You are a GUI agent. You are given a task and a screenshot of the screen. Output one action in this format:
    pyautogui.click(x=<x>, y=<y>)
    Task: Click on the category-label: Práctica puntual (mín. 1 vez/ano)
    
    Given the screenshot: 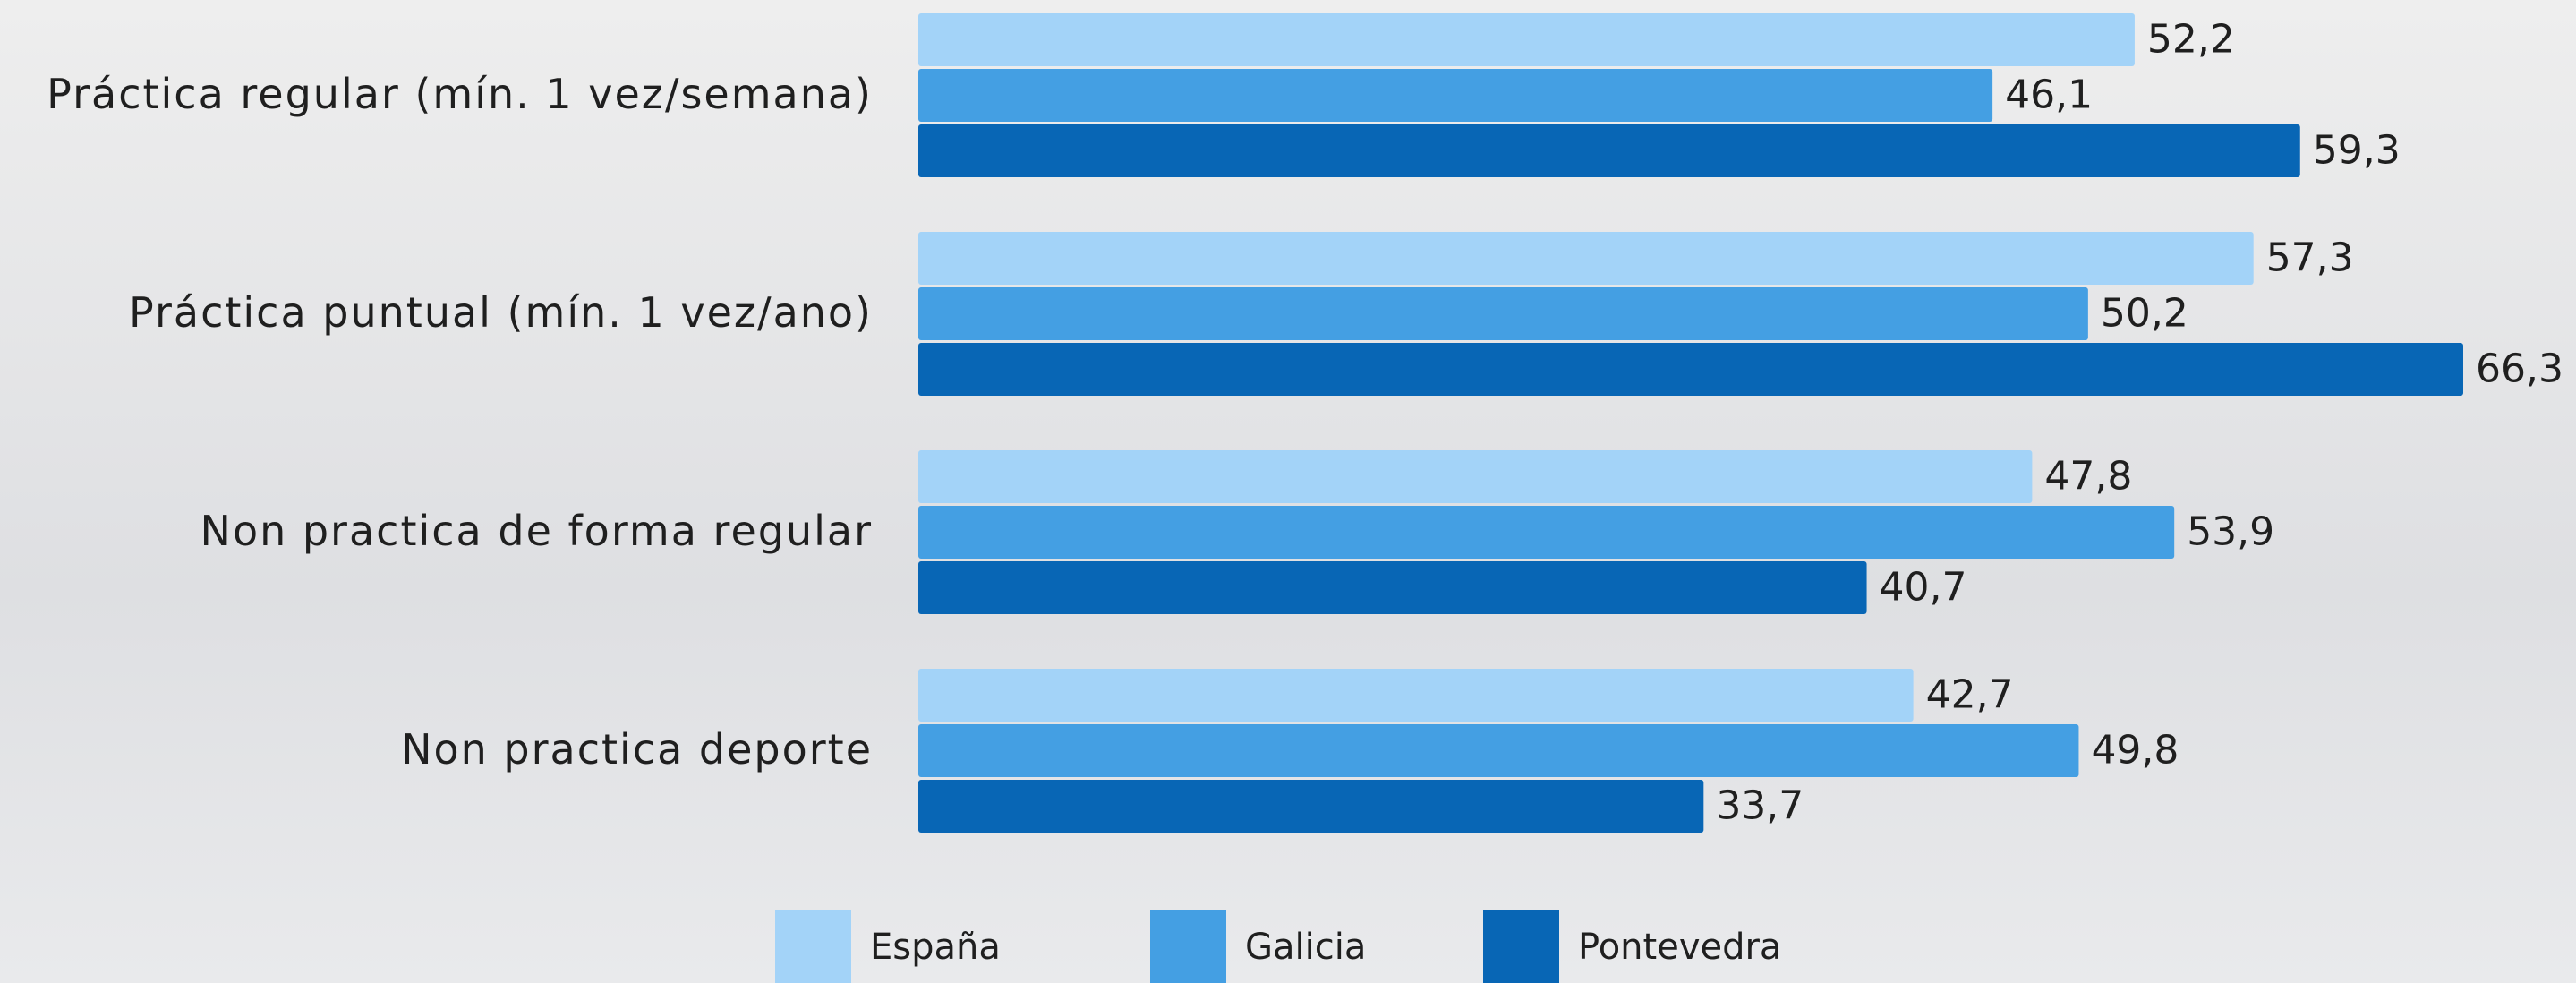 What is the action you would take?
    pyautogui.click(x=501, y=312)
    